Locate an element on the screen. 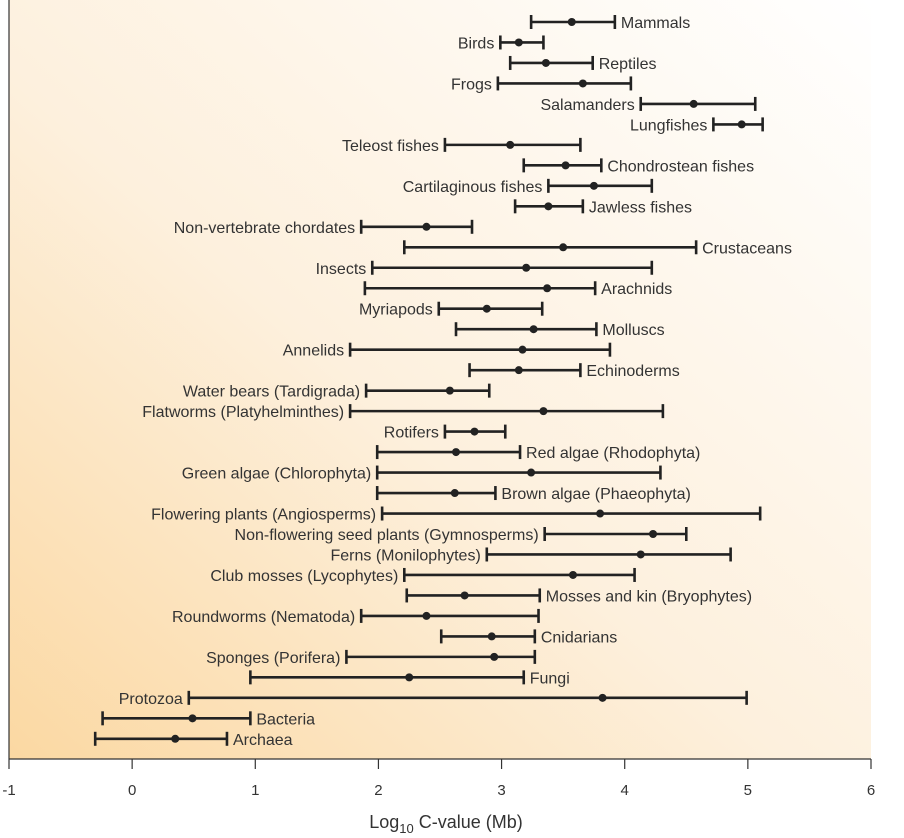  range-row: Bacteria is located at coordinates (208, 719).